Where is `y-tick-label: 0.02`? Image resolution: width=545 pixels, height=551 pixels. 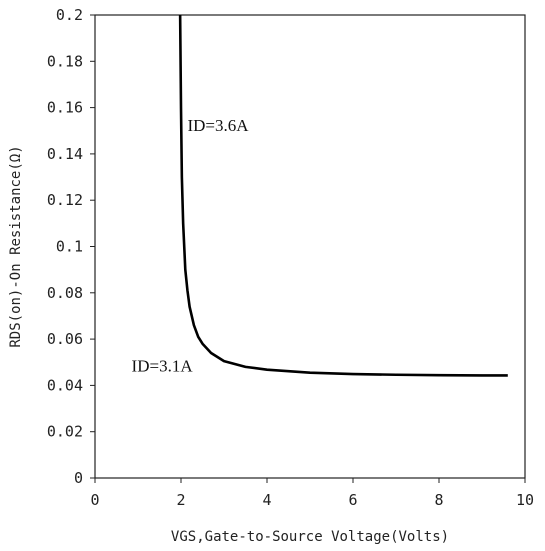 y-tick-label: 0.02 is located at coordinates (65, 432).